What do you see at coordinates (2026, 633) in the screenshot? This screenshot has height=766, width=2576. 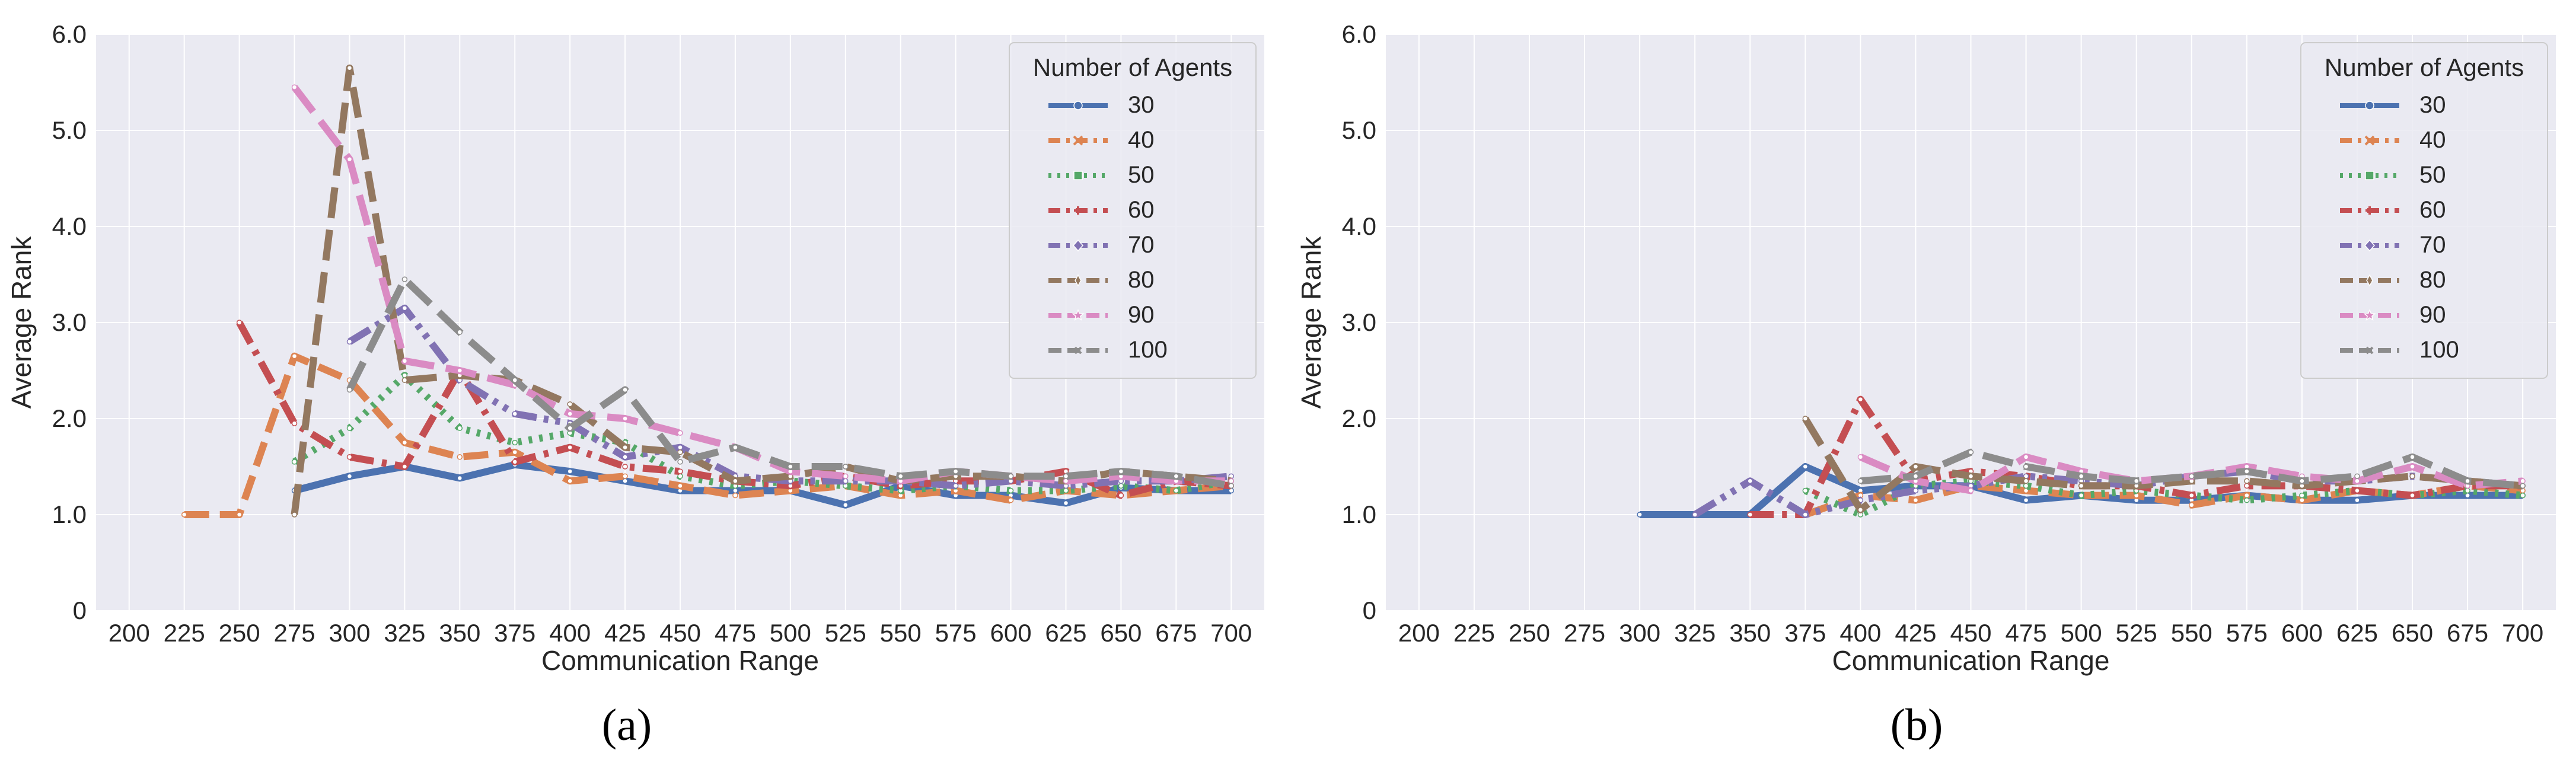 I see `x-tick-label: 475` at bounding box center [2026, 633].